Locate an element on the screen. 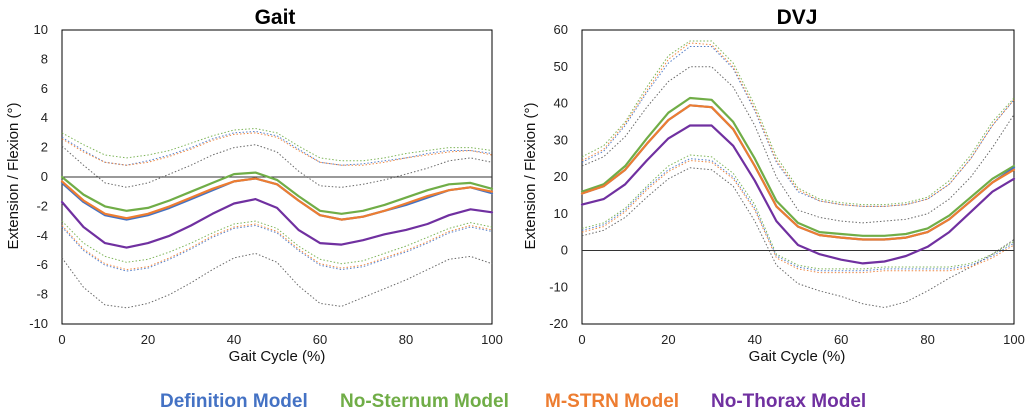 Image resolution: width=1026 pixels, height=413 pixels. gait-series-lines is located at coordinates (277, 210).